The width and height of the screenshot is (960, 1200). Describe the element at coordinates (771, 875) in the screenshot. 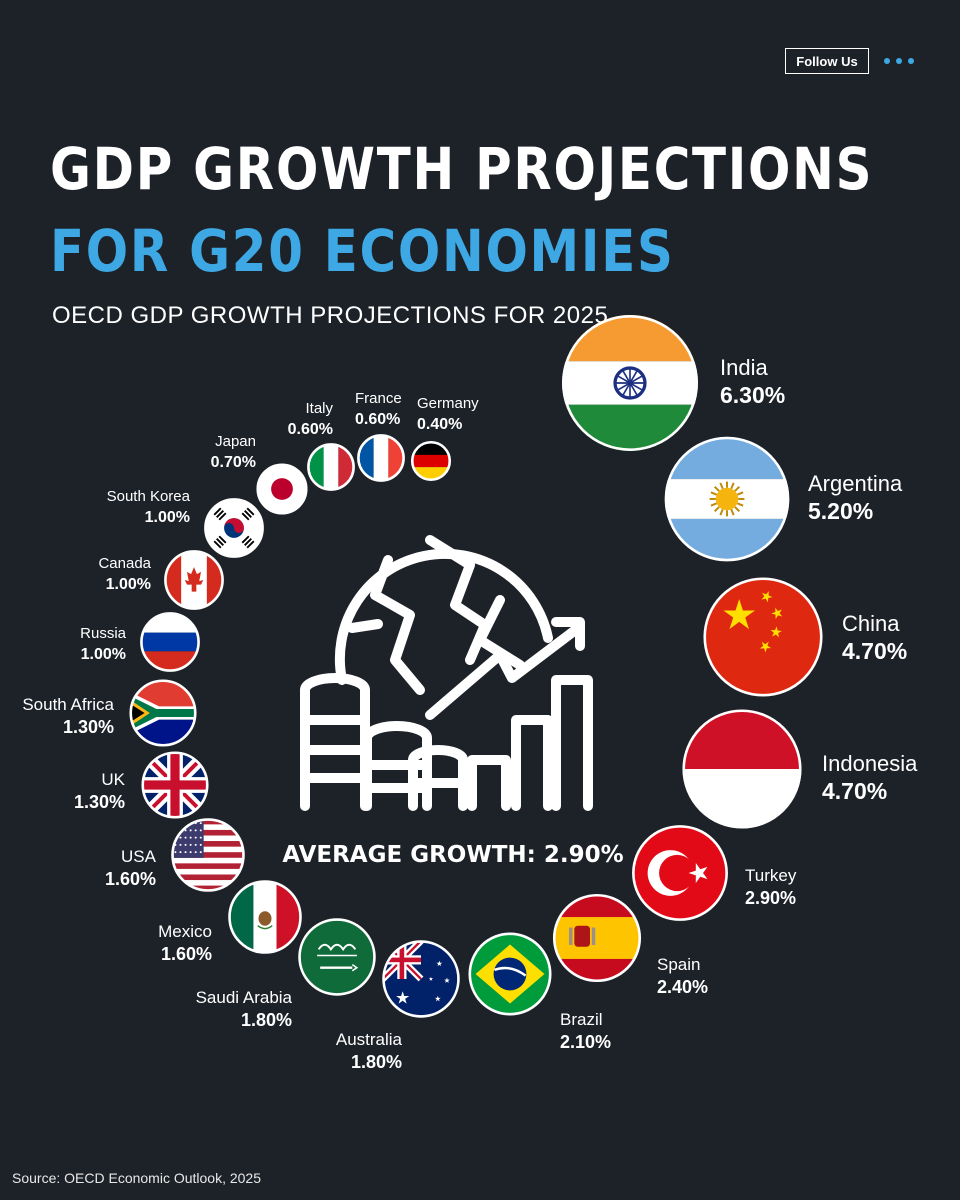

I see `turkey-country-label: Turkey` at that location.